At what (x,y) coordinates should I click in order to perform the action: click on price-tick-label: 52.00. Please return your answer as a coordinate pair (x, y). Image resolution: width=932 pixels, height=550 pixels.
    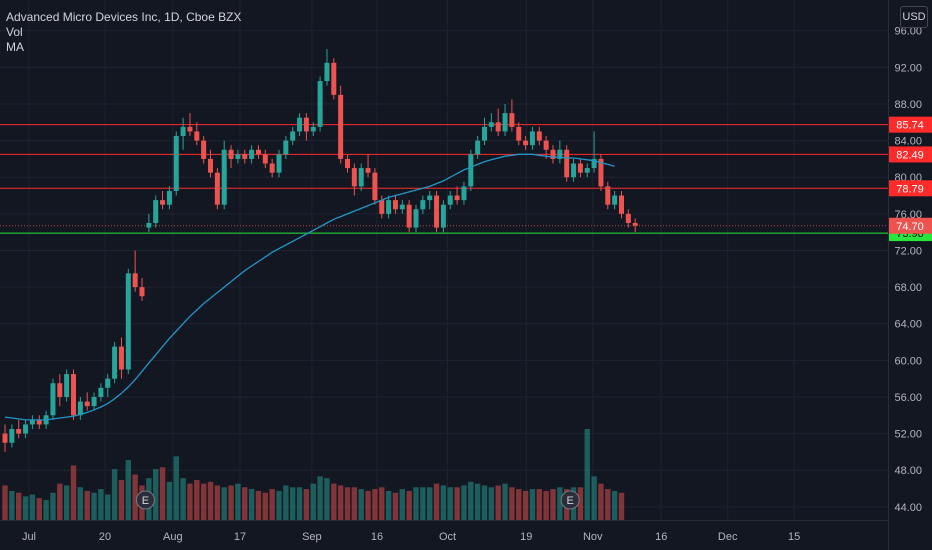
    Looking at the image, I should click on (908, 435).